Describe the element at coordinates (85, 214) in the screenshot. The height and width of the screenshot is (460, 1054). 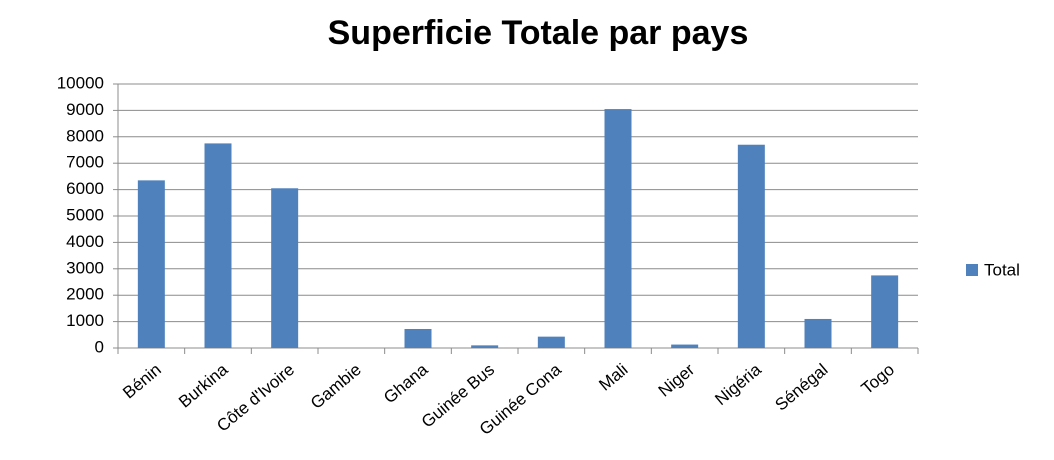
I see `y-tick-label: 5000` at that location.